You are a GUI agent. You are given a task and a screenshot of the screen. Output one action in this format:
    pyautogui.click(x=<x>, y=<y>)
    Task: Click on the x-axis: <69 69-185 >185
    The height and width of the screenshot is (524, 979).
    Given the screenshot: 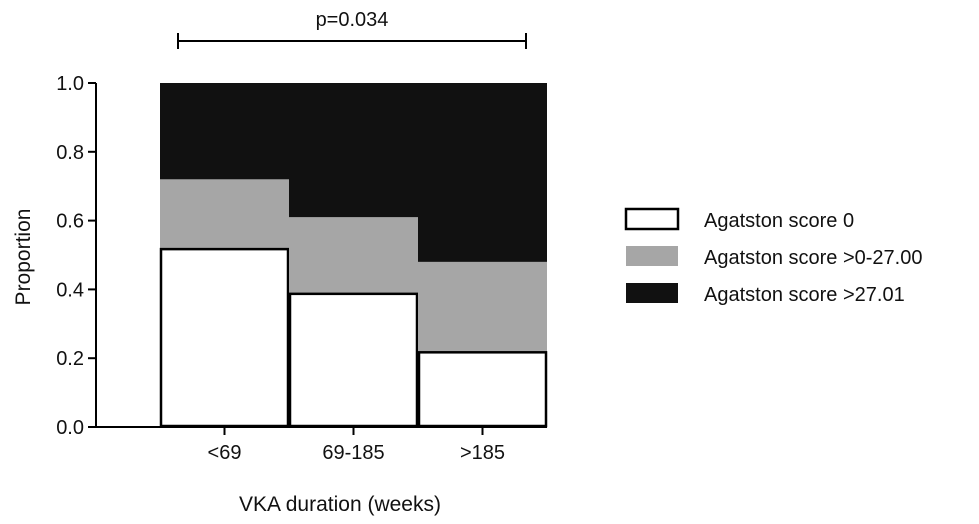 What is the action you would take?
    pyautogui.click(x=321, y=445)
    